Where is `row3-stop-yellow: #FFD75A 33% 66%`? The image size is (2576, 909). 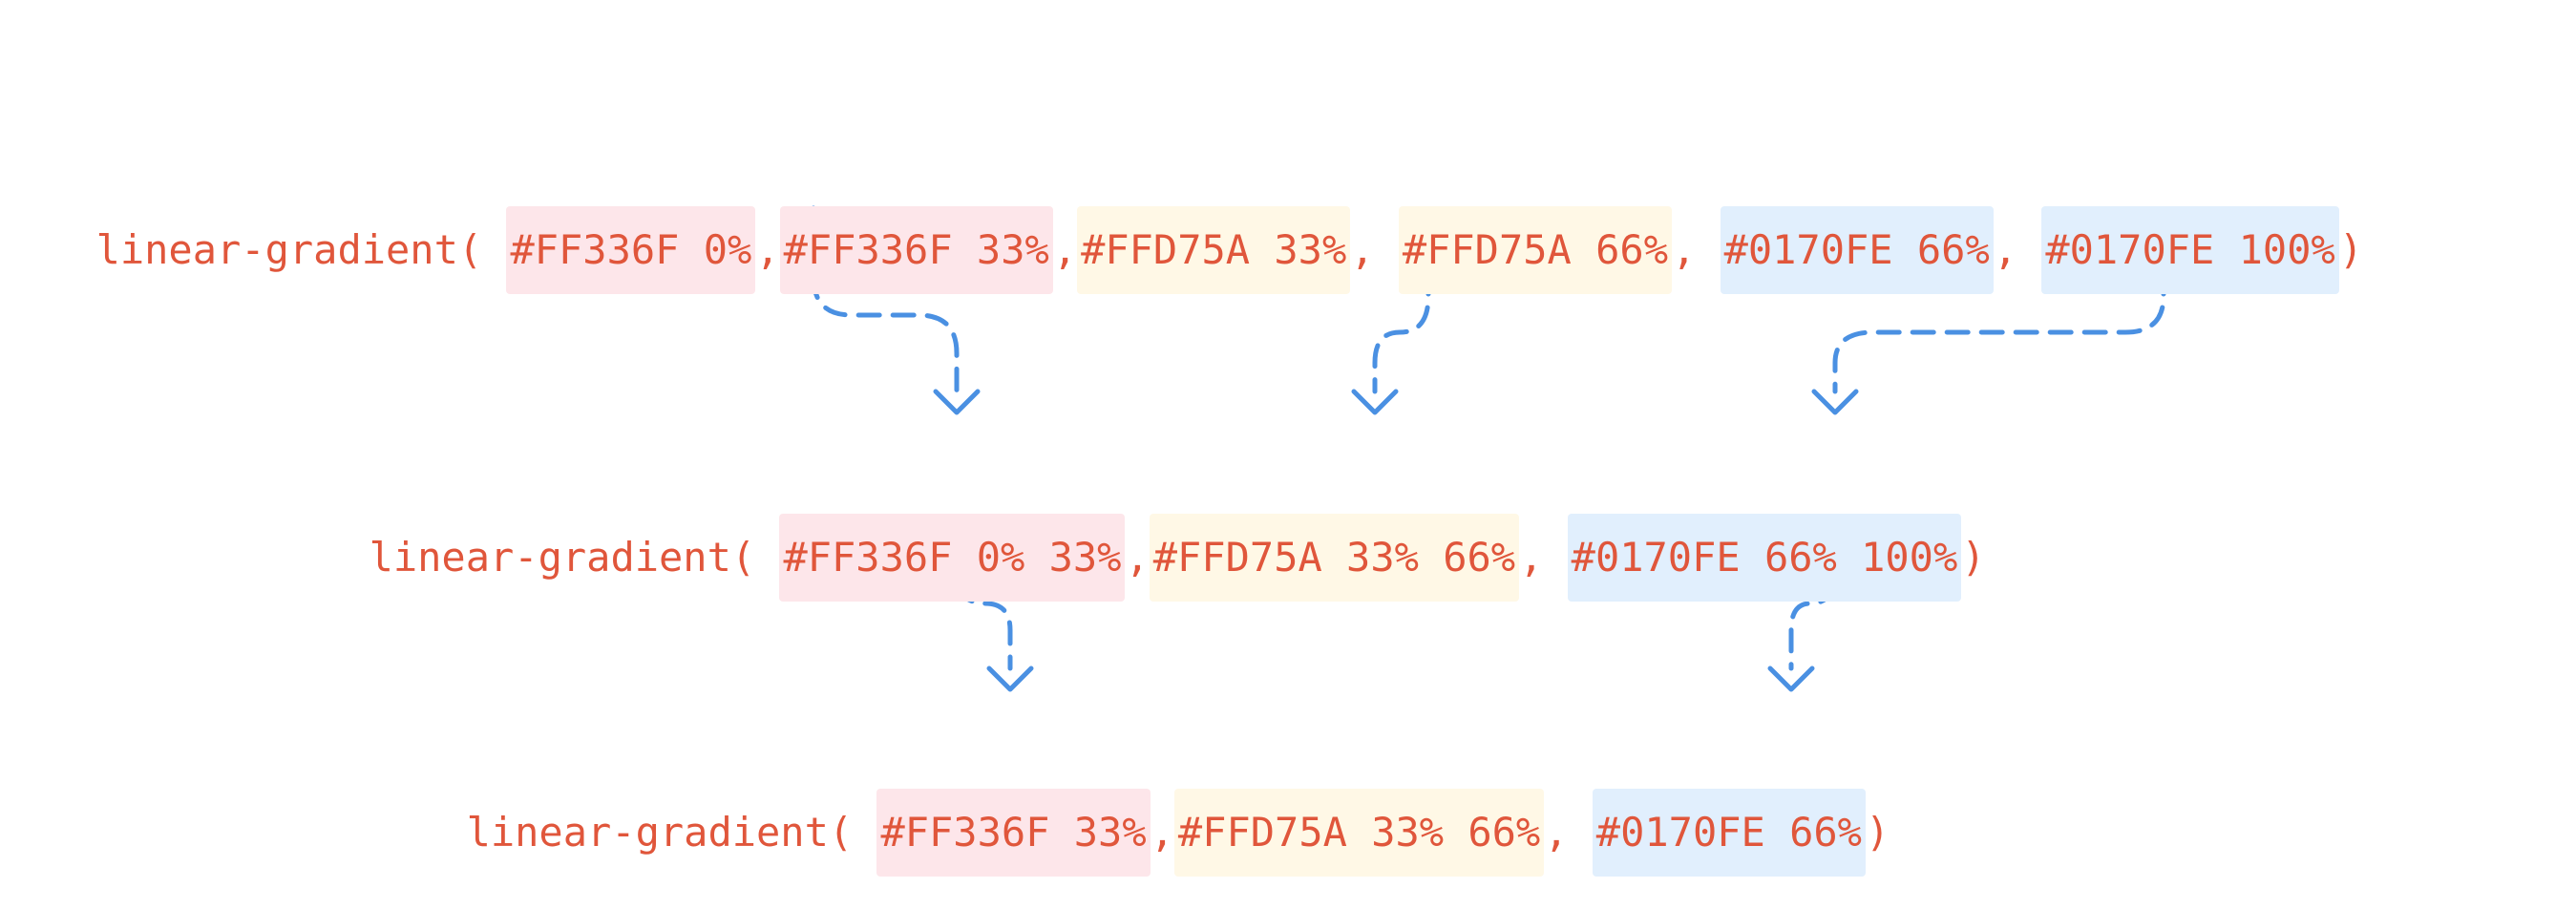
row3-stop-yellow: #FFD75A 33% 66% is located at coordinates (1359, 833).